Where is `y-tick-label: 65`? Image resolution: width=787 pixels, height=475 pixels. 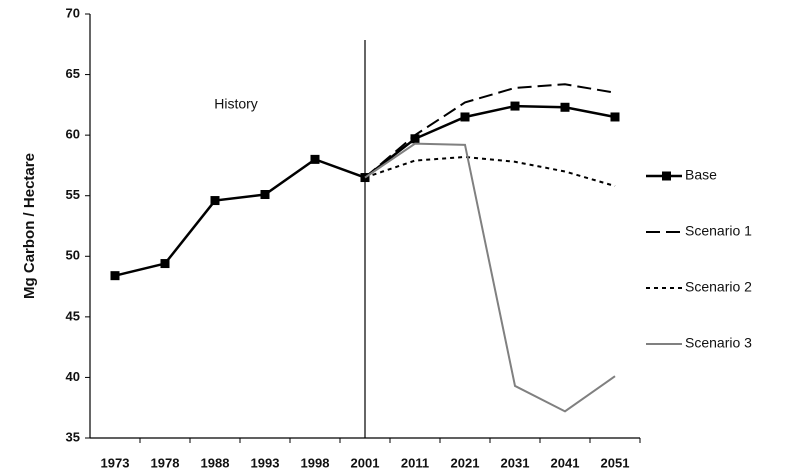 y-tick-label: 65 is located at coordinates (73, 73).